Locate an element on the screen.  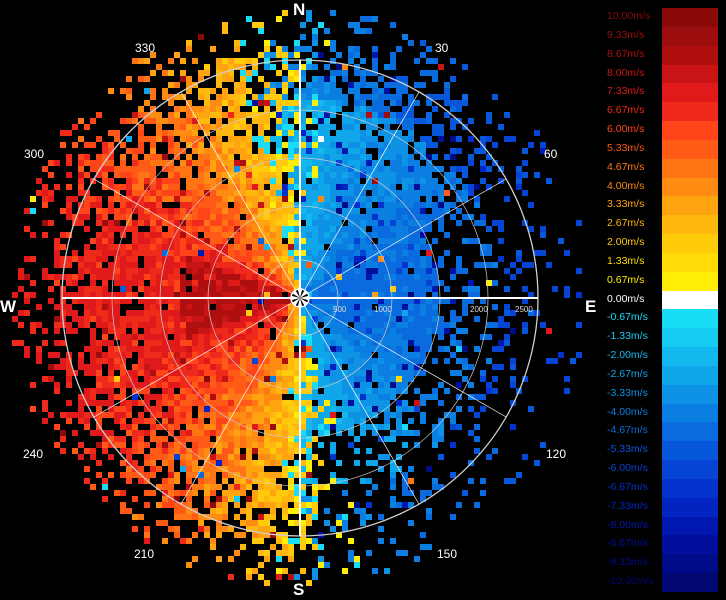
legend-label: -5.33m/s is located at coordinates (627, 449).